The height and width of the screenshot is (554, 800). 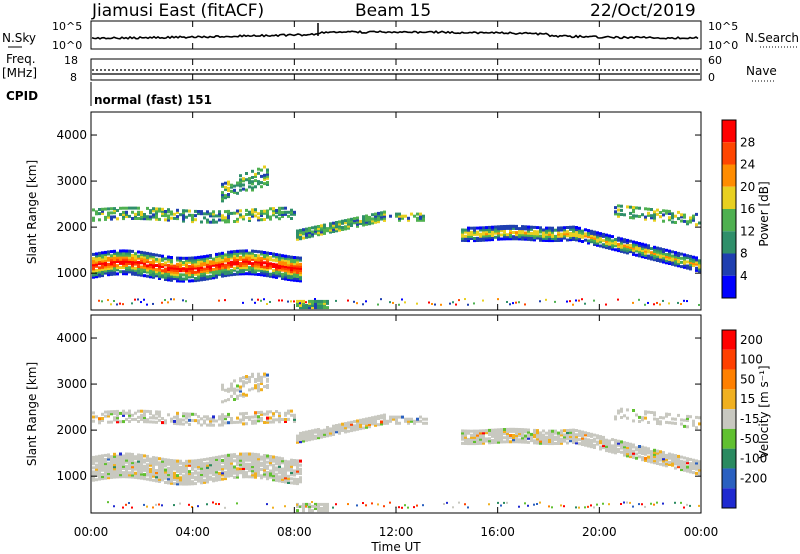 What do you see at coordinates (153, 100) in the screenshot?
I see `cpid-value: normal (fast) 151` at bounding box center [153, 100].